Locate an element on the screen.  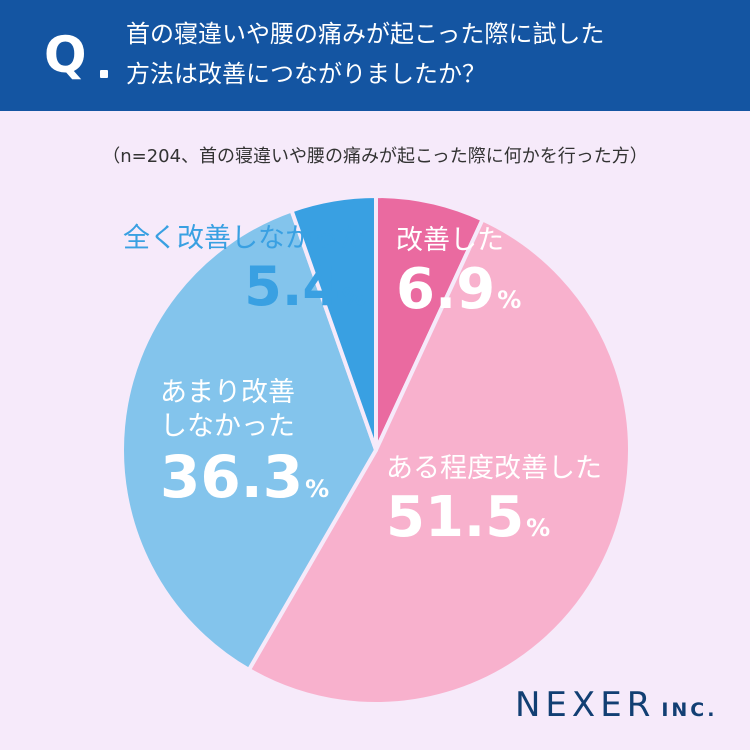
slice-category-line: しなかった is located at coordinates (227, 426).